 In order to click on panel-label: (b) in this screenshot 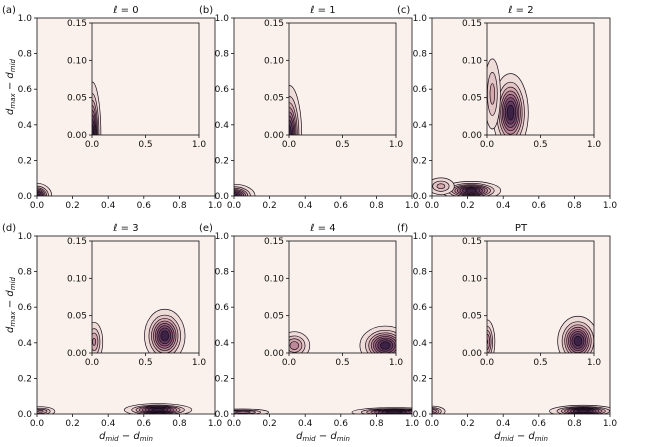, I will do `click(206, 10)`.